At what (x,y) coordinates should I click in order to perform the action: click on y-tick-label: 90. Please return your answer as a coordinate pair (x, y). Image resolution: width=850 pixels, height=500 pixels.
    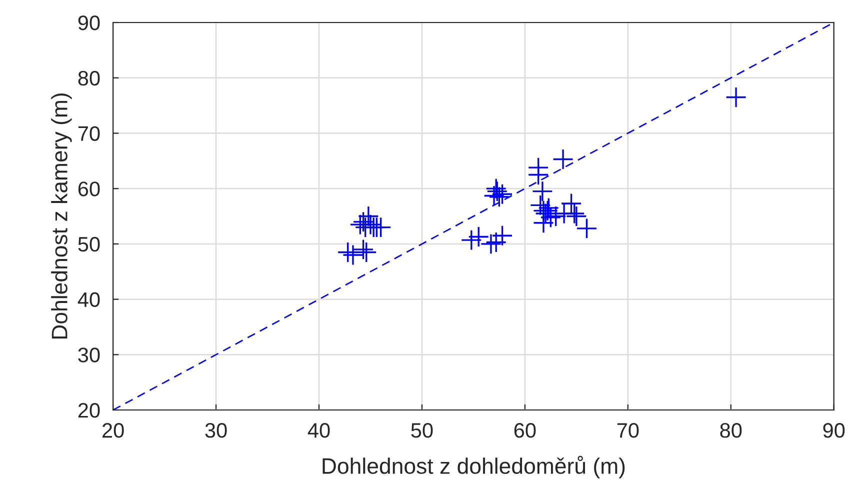
    Looking at the image, I should click on (89, 23).